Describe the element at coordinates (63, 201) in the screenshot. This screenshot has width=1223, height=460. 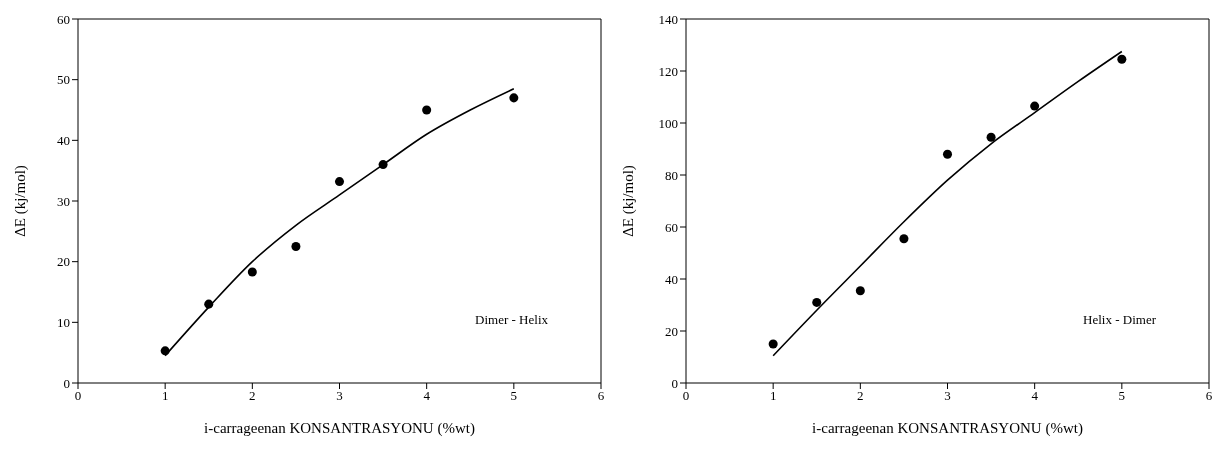
I see `y-tick-label: 30` at that location.